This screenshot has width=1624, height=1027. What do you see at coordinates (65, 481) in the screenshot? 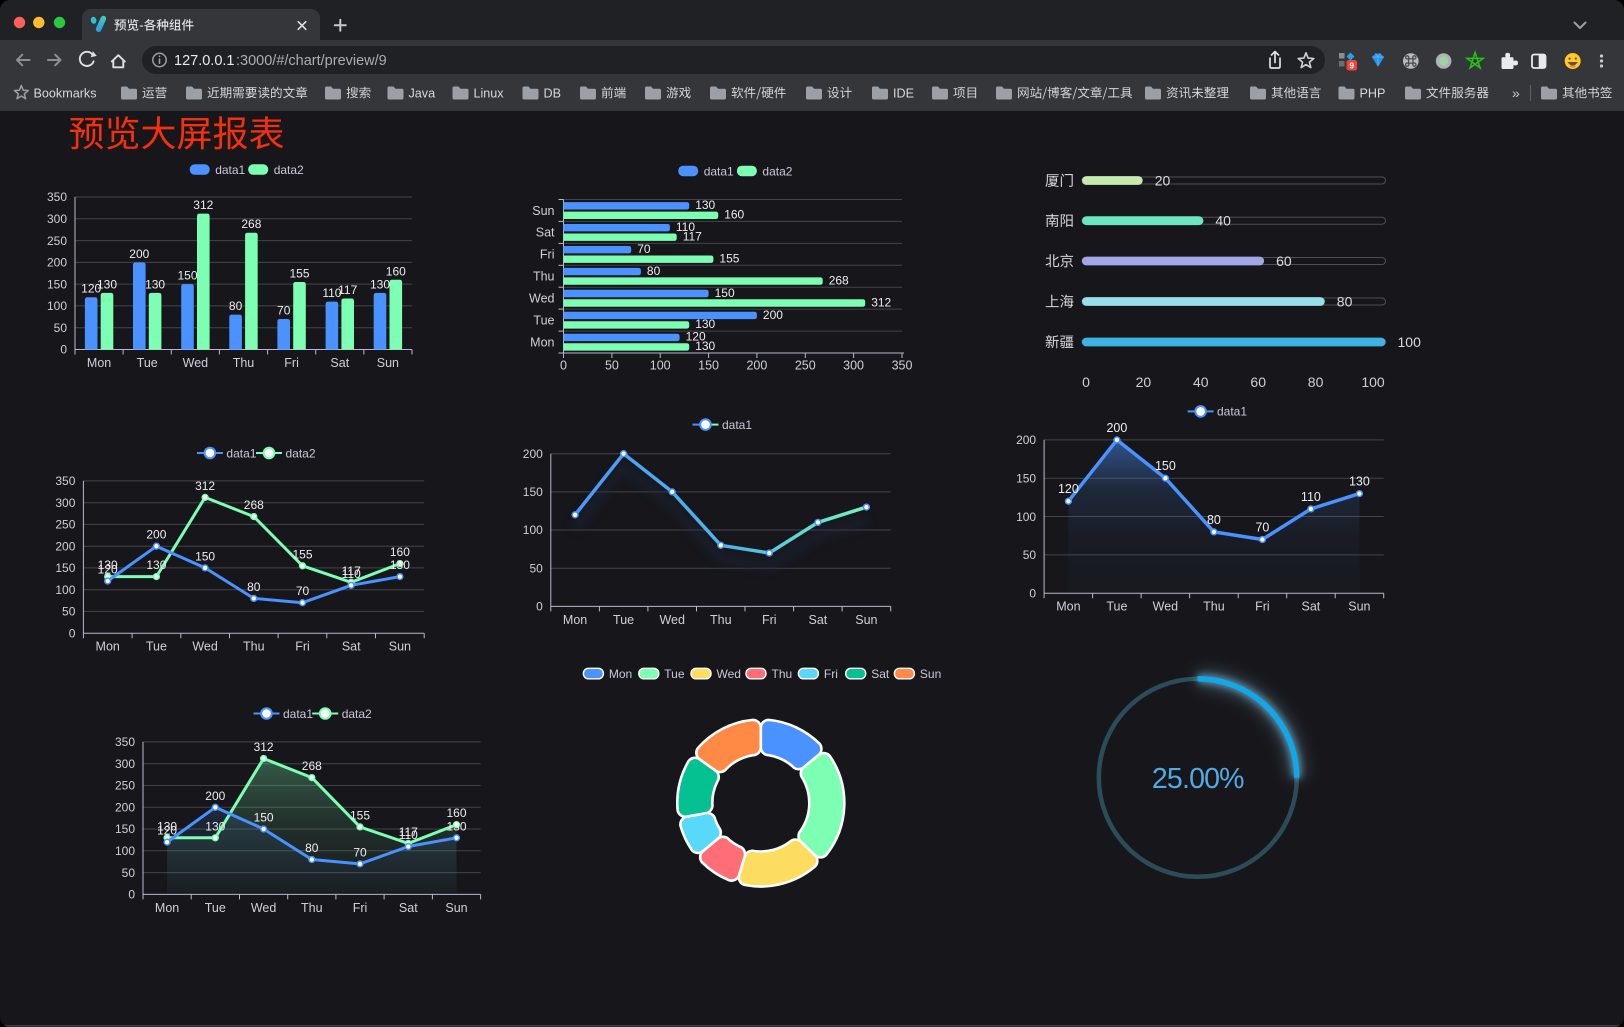
I see `svg-text: 350` at bounding box center [65, 481].